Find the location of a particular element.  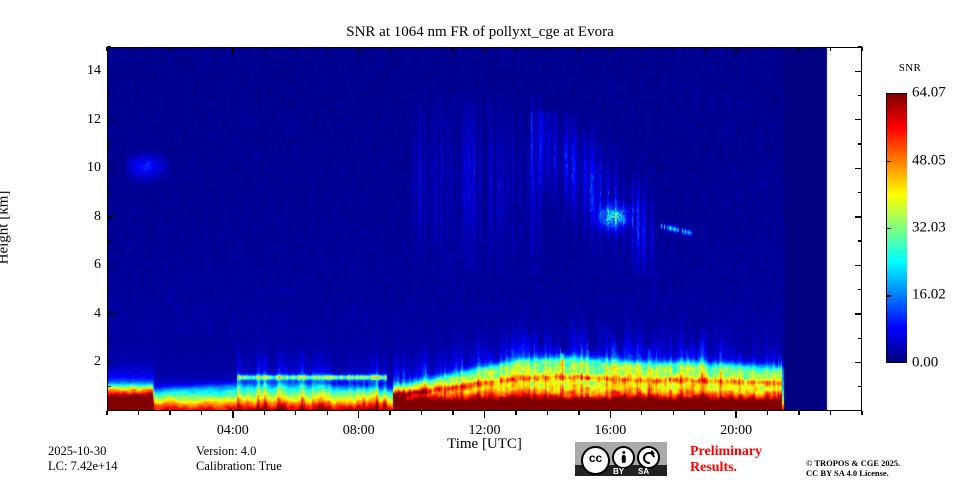

x-tick-label: 20:00 is located at coordinates (736, 430).